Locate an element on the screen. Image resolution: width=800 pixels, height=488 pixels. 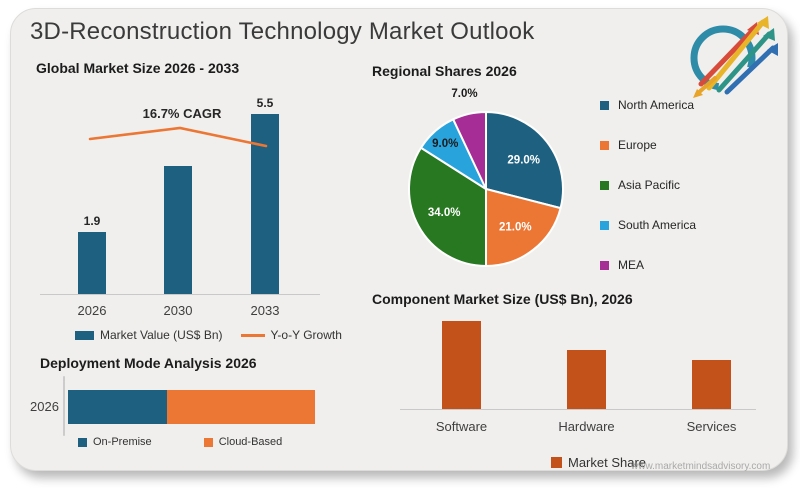
legend-label: Asia Pacific is located at coordinates (649, 185).